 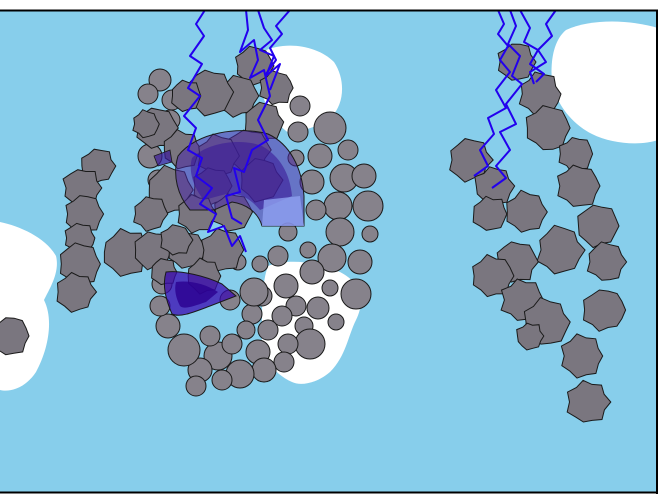 What do you see at coordinates (604, 82) in the screenshot?
I see `cloud-top-right` at bounding box center [604, 82].